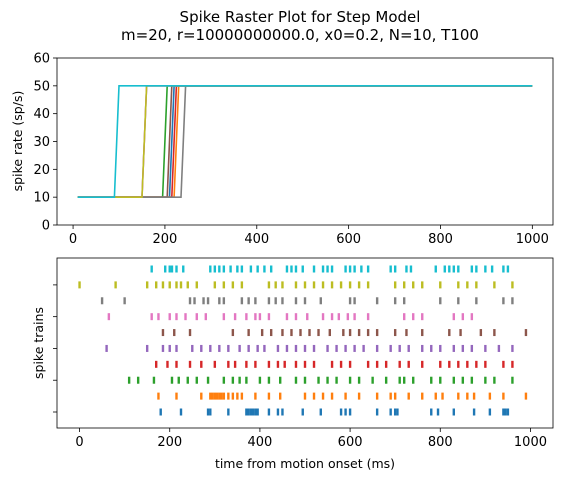  Describe the element at coordinates (41, 170) in the screenshot. I see `rate-ytick-label-2: 20` at that location.